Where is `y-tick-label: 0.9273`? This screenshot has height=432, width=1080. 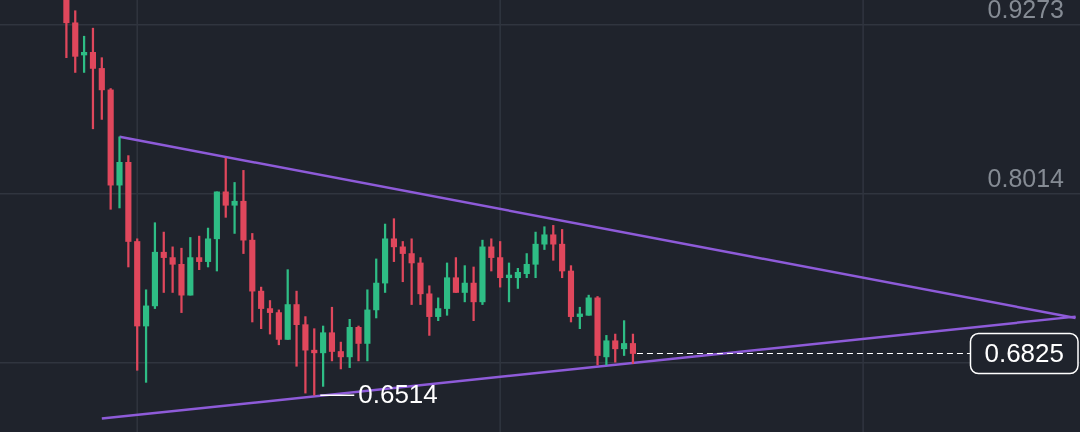 y-tick-label: 0.9273 is located at coordinates (1025, 11).